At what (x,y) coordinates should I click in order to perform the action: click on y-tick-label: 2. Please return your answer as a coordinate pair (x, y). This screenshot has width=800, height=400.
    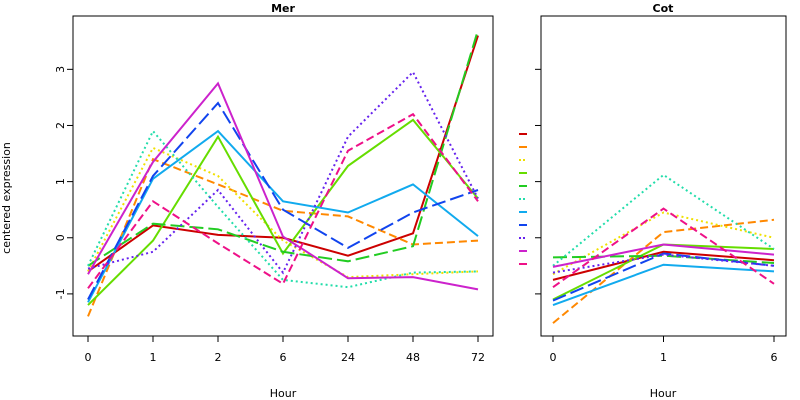
    Looking at the image, I should click on (60, 125).